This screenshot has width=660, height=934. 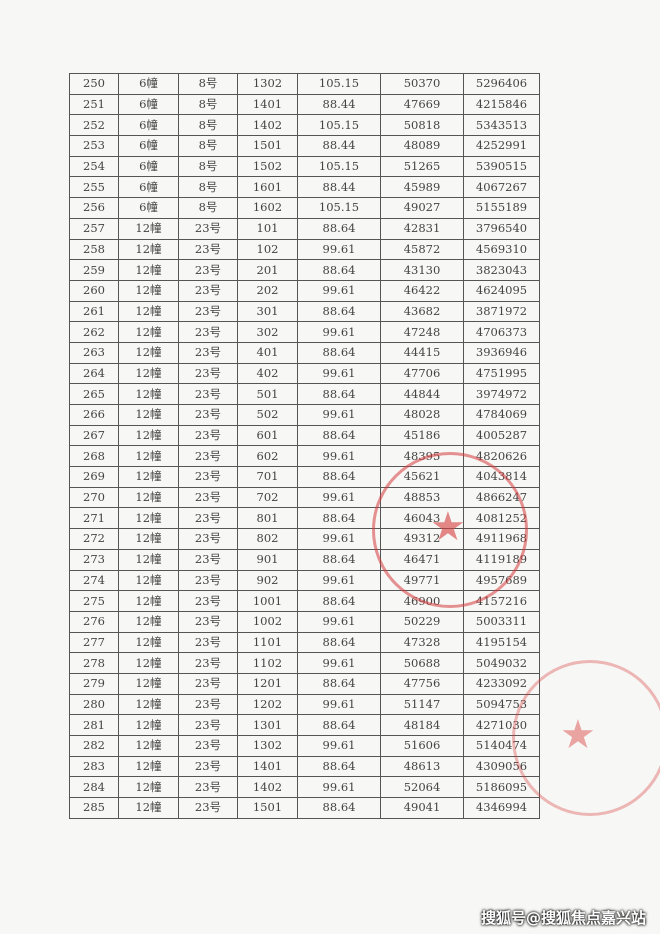 I want to click on table-cell: 4157216, so click(x=501, y=601).